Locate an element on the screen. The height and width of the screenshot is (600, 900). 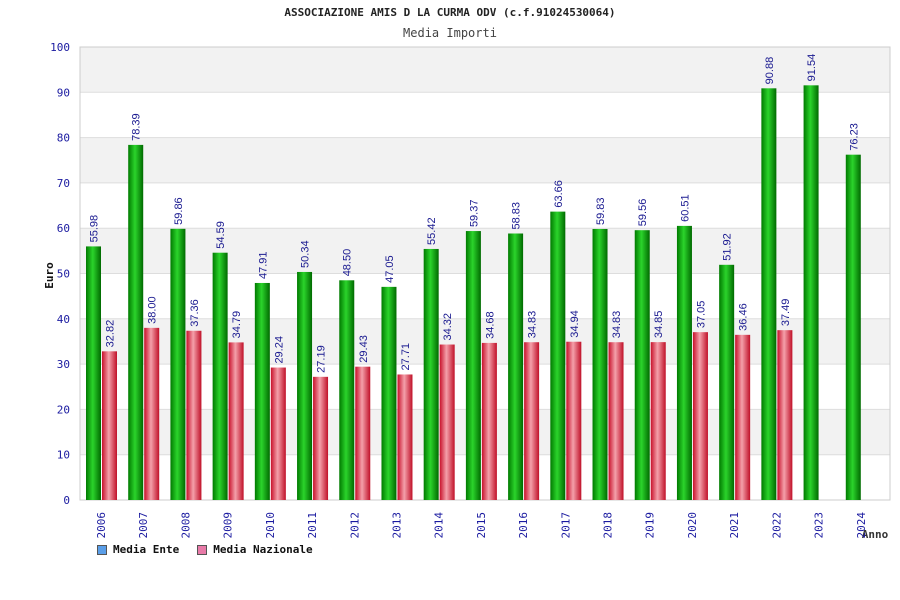
y-tick-label: 0 is located at coordinates (66, 500).